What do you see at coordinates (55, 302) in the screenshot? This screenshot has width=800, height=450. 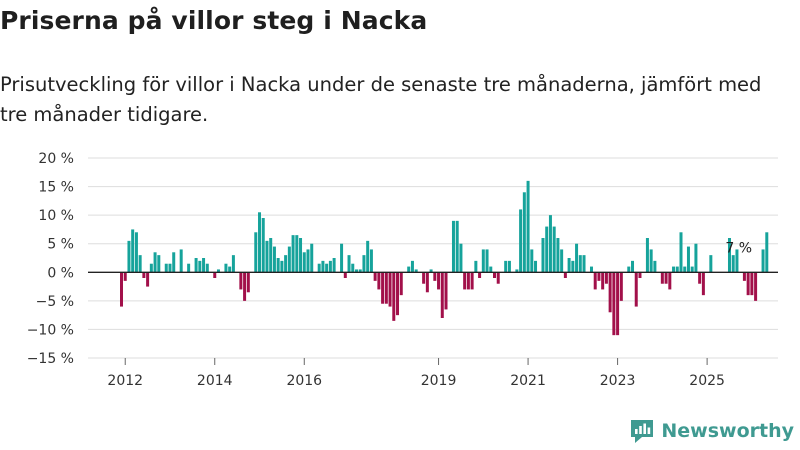 I see `y-tick-label: −5 %` at bounding box center [55, 302].